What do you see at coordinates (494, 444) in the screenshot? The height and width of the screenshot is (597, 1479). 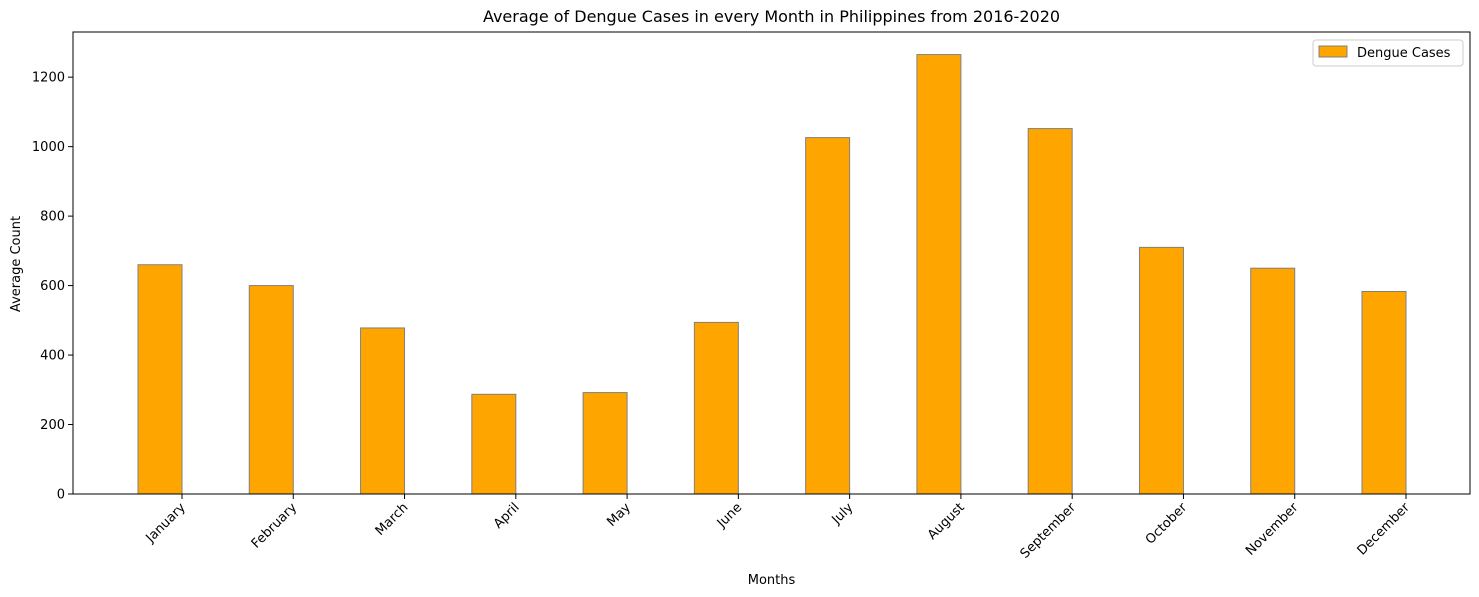 I see `bar-april` at bounding box center [494, 444].